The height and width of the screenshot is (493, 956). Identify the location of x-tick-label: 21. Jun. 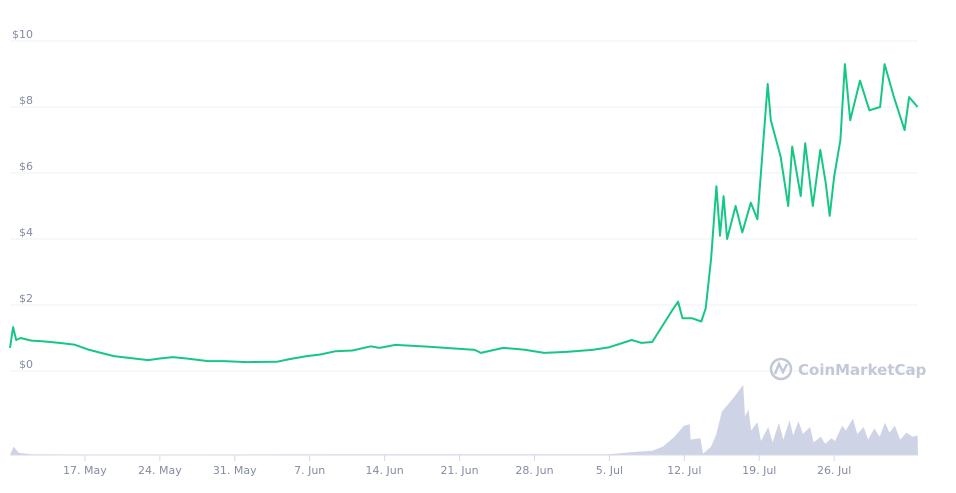
(459, 470).